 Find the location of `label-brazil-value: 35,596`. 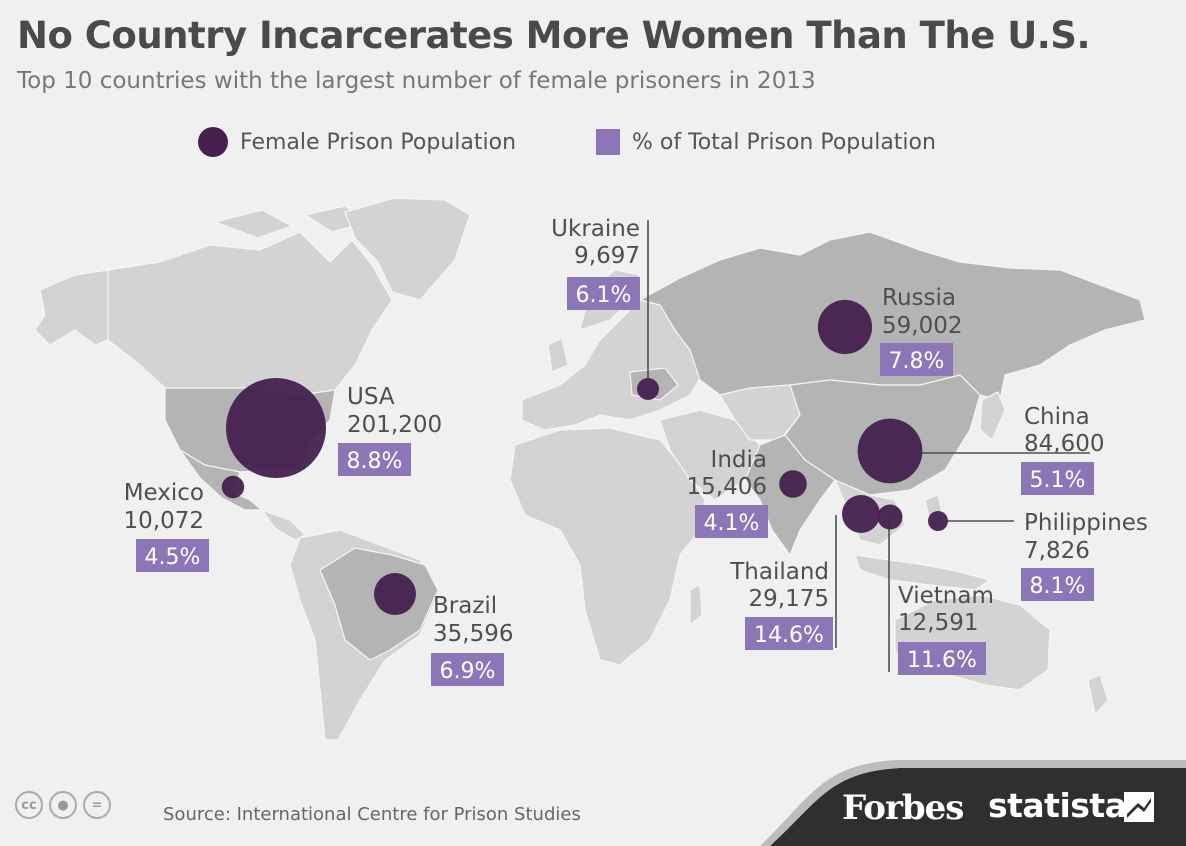

label-brazil-value: 35,596 is located at coordinates (473, 634).